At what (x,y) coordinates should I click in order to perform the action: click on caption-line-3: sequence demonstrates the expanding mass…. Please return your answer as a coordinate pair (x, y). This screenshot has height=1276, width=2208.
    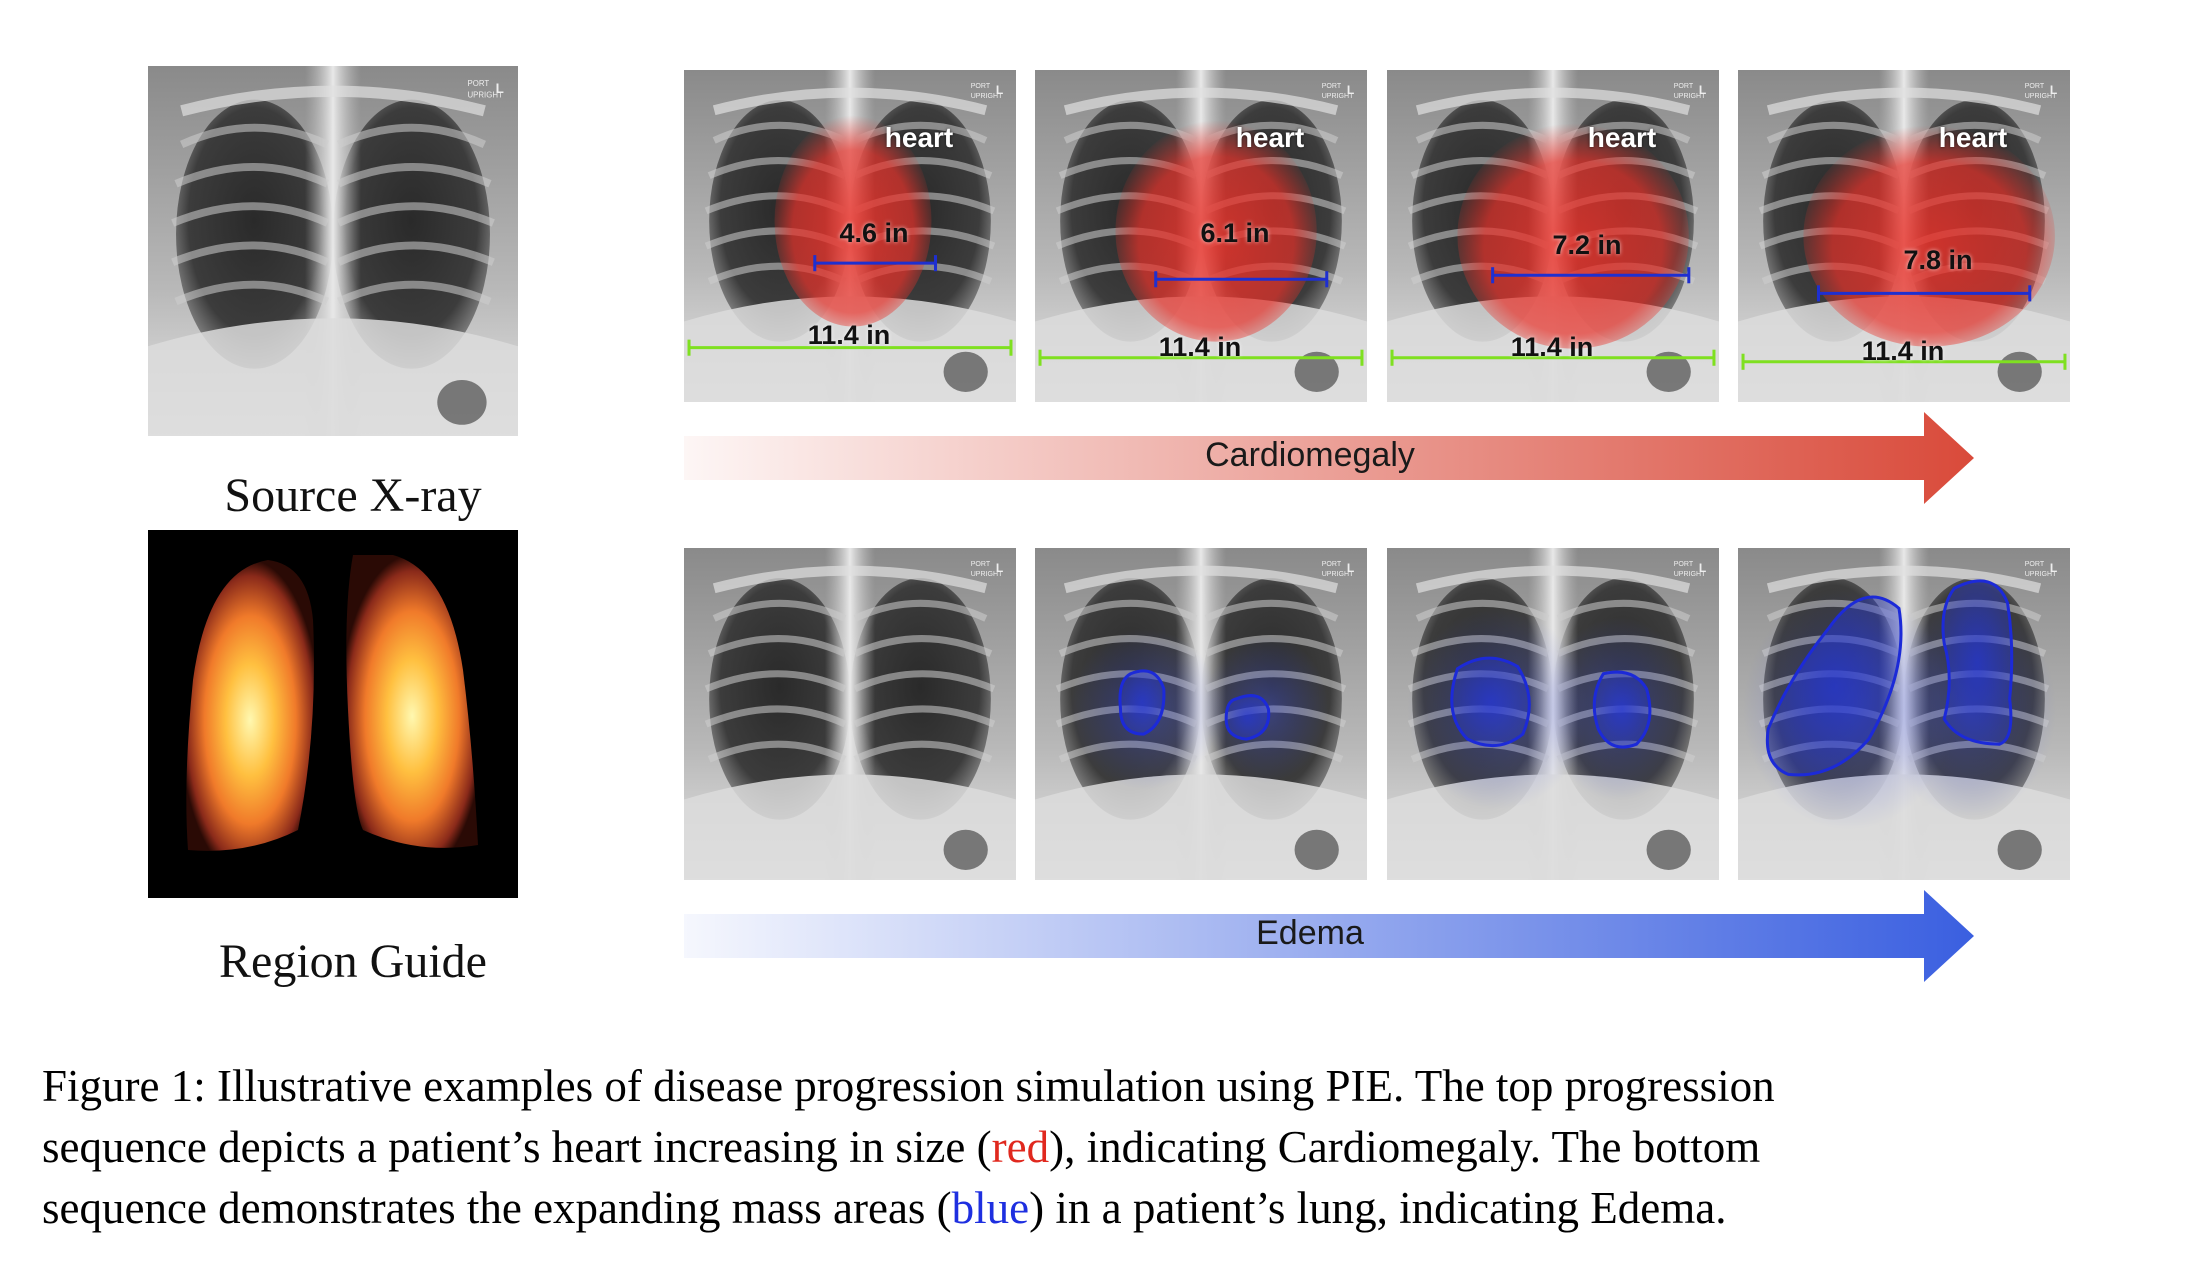
    Looking at the image, I should click on (1112, 1208).